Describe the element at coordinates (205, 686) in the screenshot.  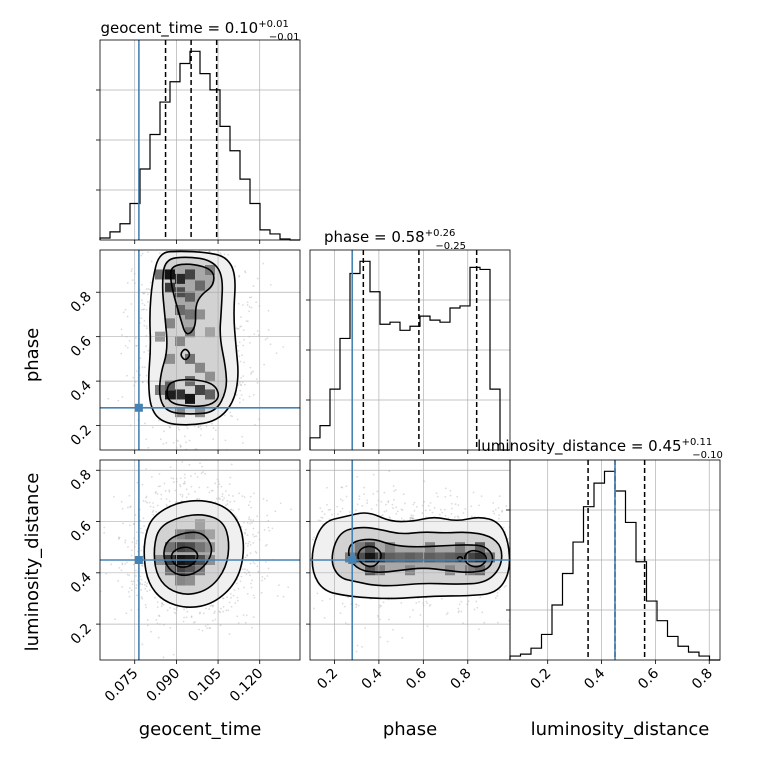
I see `x-tick-label-geocent-time: 0.105` at that location.